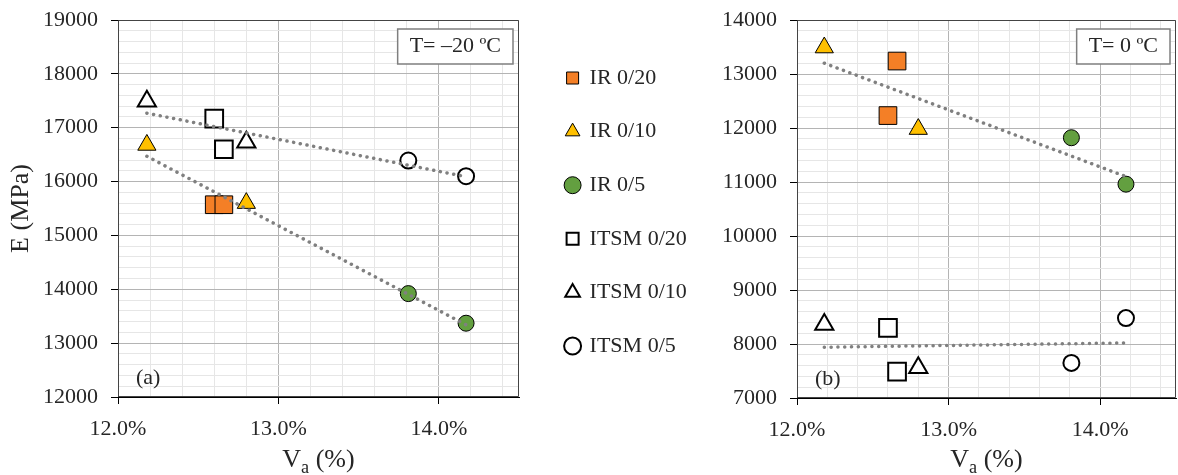 This screenshot has height=475, width=1178. I want to click on y-tick-label: 17000, so click(70, 126).